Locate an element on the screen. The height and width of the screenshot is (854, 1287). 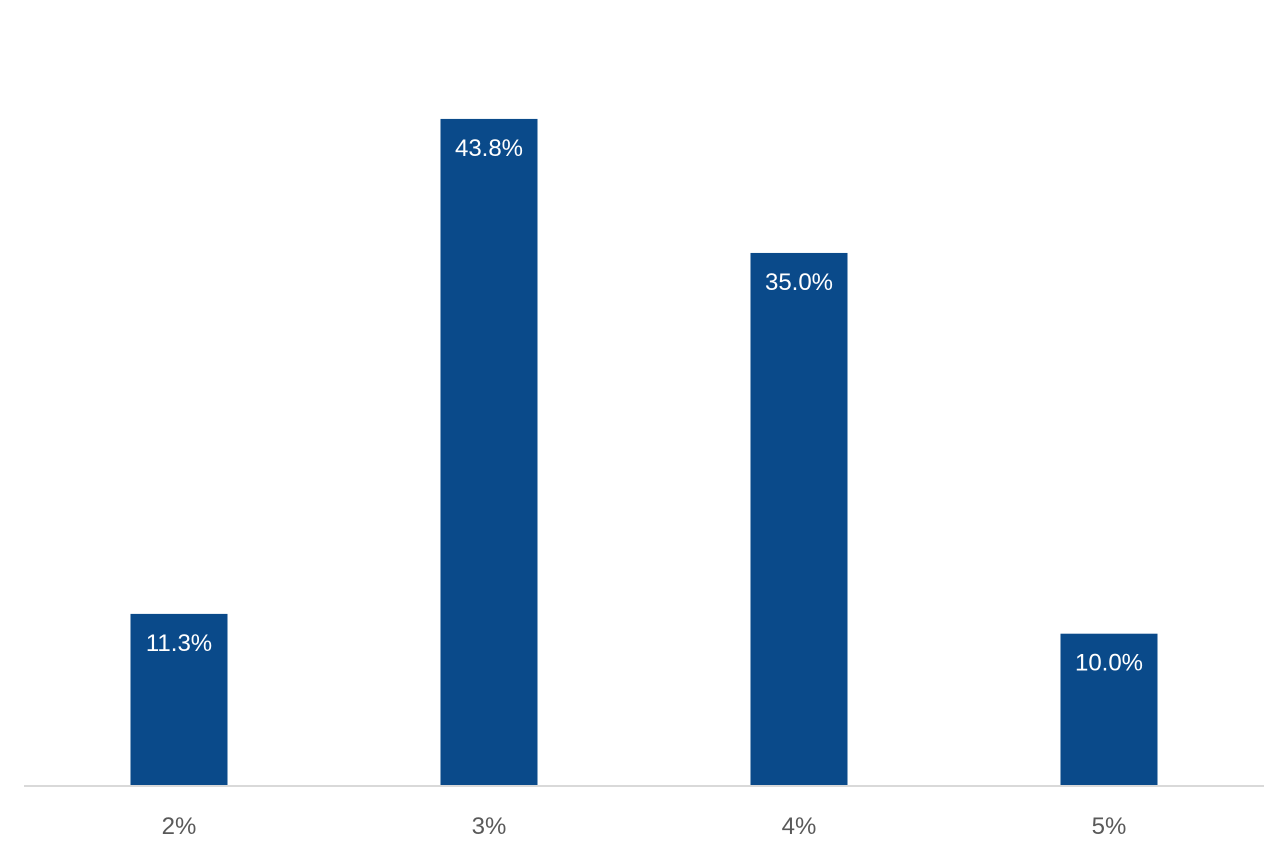
x-tick-label-2: 4% is located at coordinates (799, 826).